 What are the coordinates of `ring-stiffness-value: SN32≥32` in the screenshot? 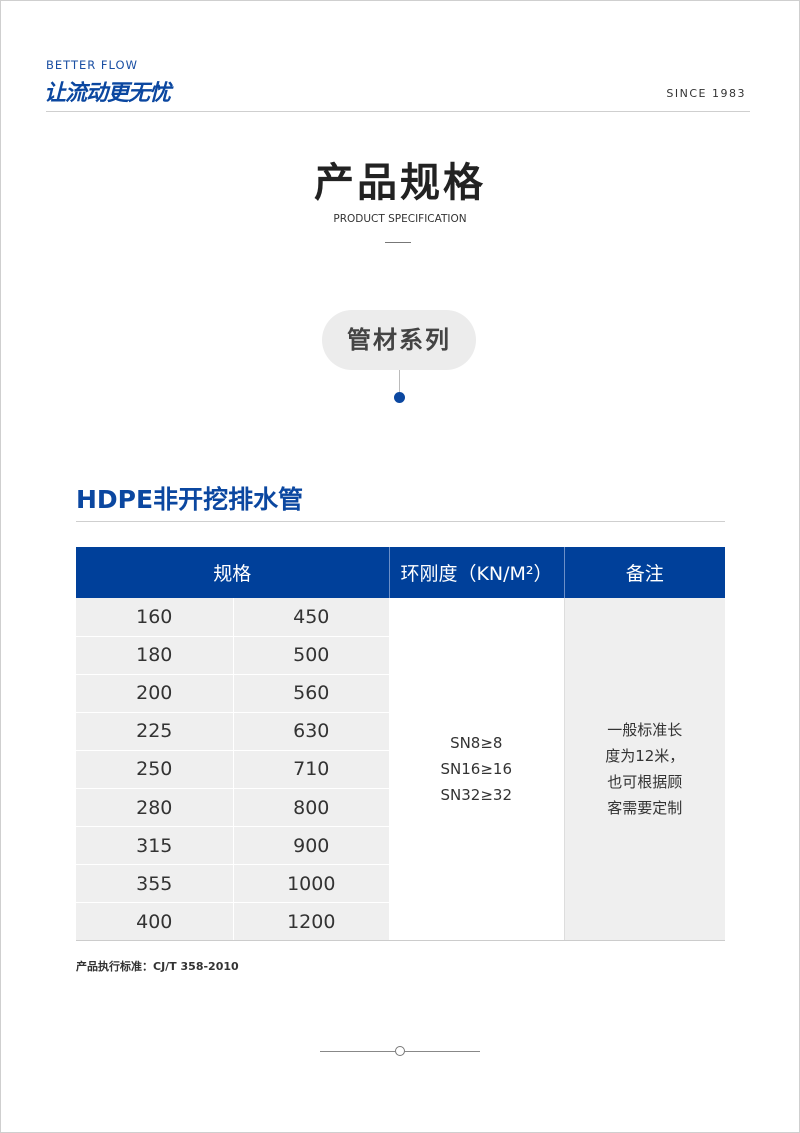 It's located at (476, 795).